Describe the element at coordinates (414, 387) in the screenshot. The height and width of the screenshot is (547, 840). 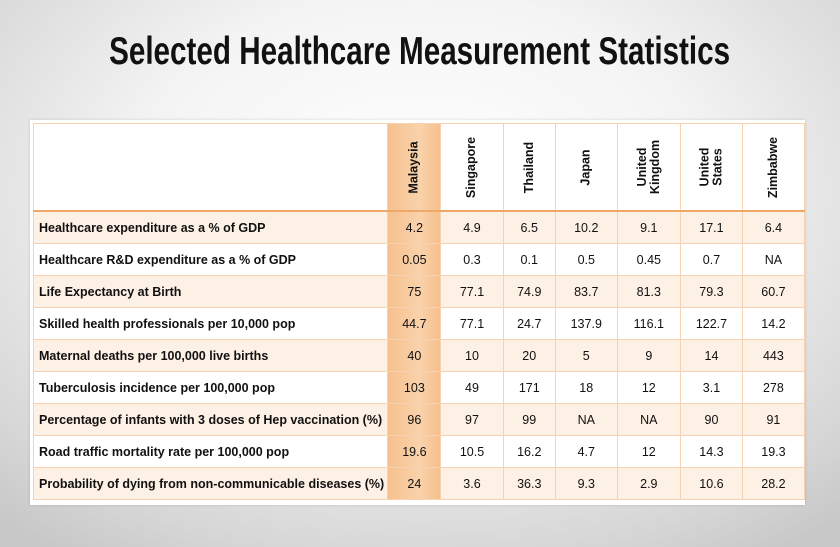
I see `table-cell: 103` at that location.